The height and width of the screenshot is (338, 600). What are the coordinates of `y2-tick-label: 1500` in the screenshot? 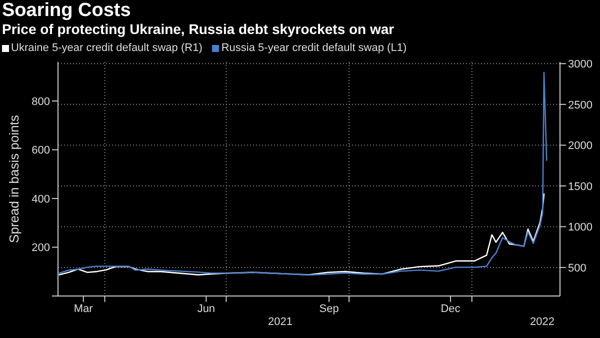 It's located at (580, 186).